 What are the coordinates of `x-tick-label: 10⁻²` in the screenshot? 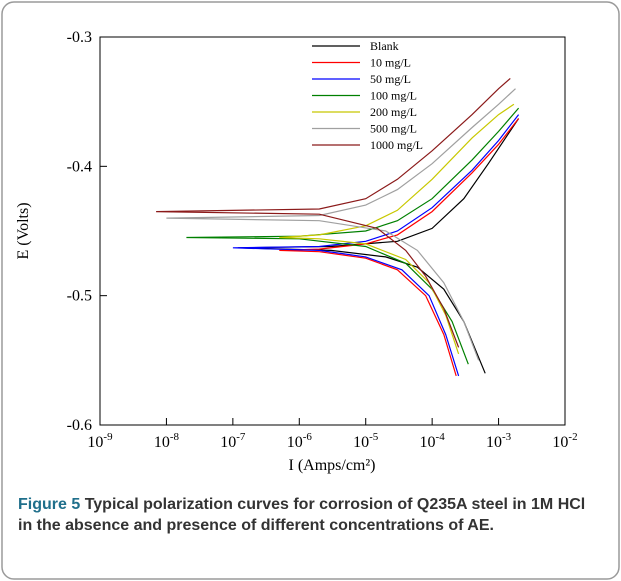 It's located at (564, 441).